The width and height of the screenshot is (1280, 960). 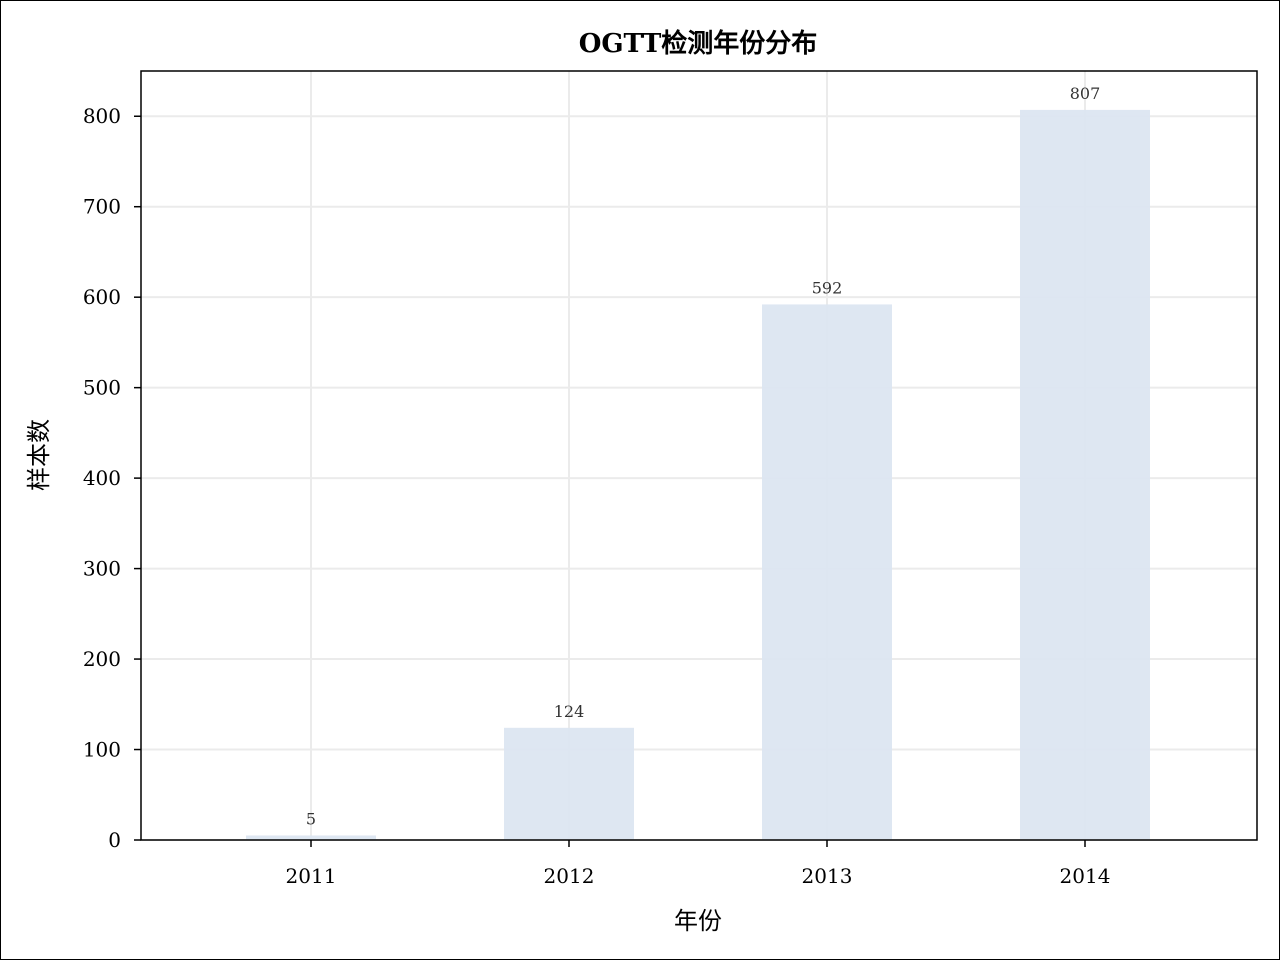 I want to click on y-tick-label: 400, so click(x=102, y=478).